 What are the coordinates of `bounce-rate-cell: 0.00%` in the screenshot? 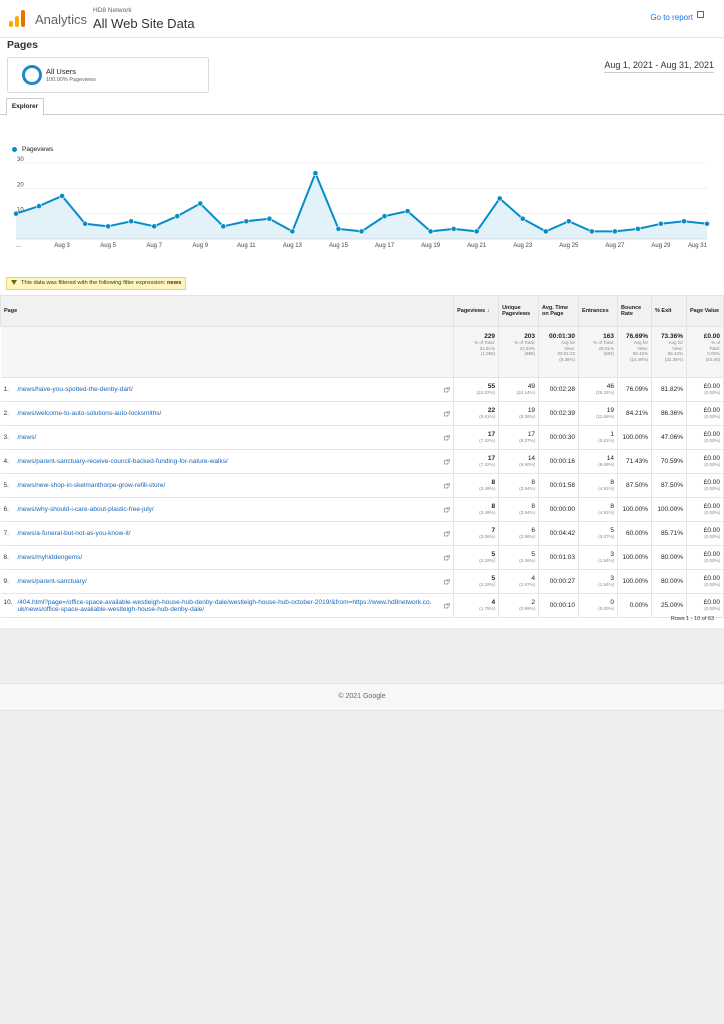 It's located at (634, 605).